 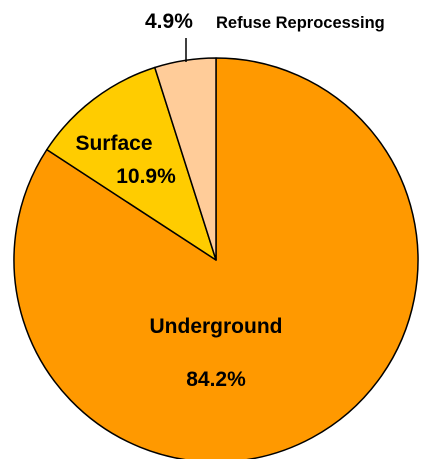 What do you see at coordinates (146, 176) in the screenshot?
I see `surface-percent-label: 10.9%` at bounding box center [146, 176].